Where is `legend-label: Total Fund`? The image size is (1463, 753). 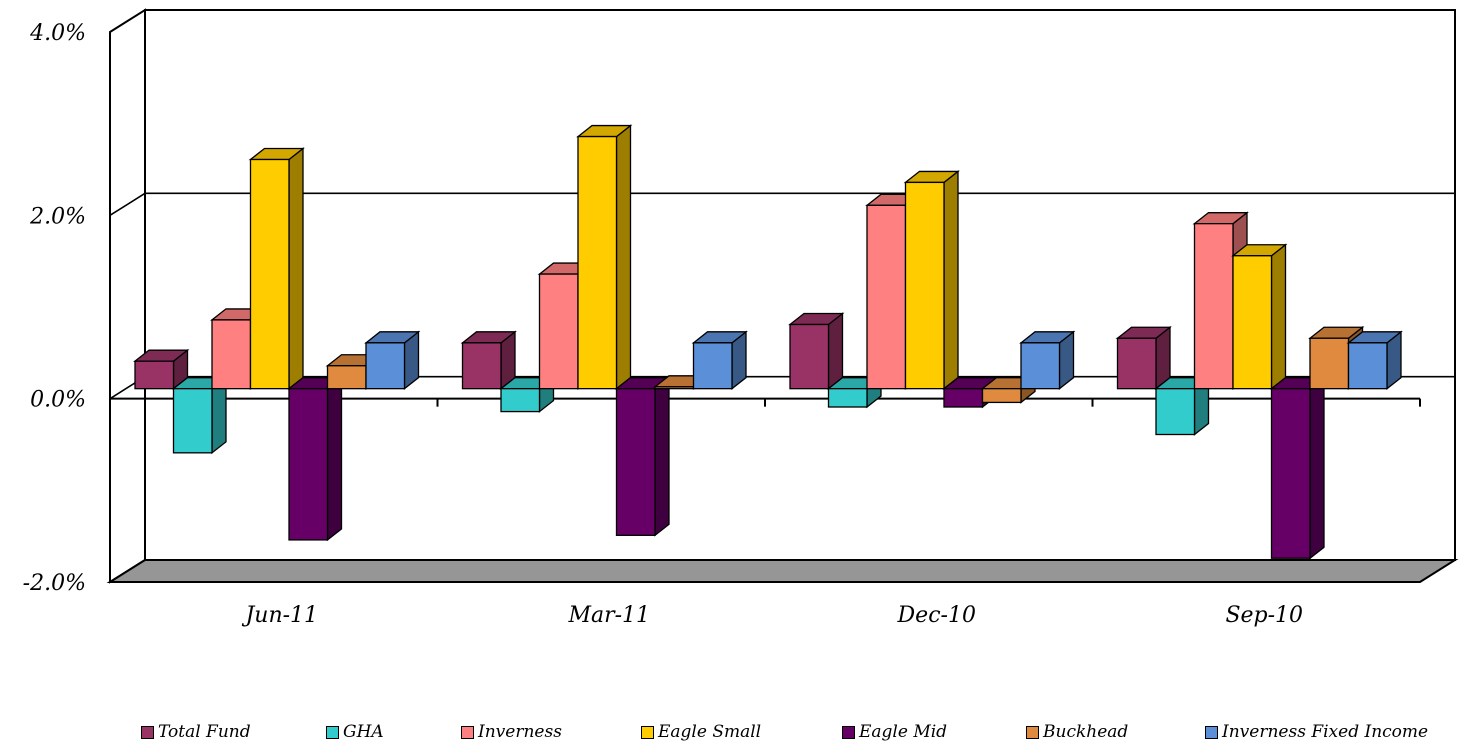 legend-label: Total Fund is located at coordinates (204, 732).